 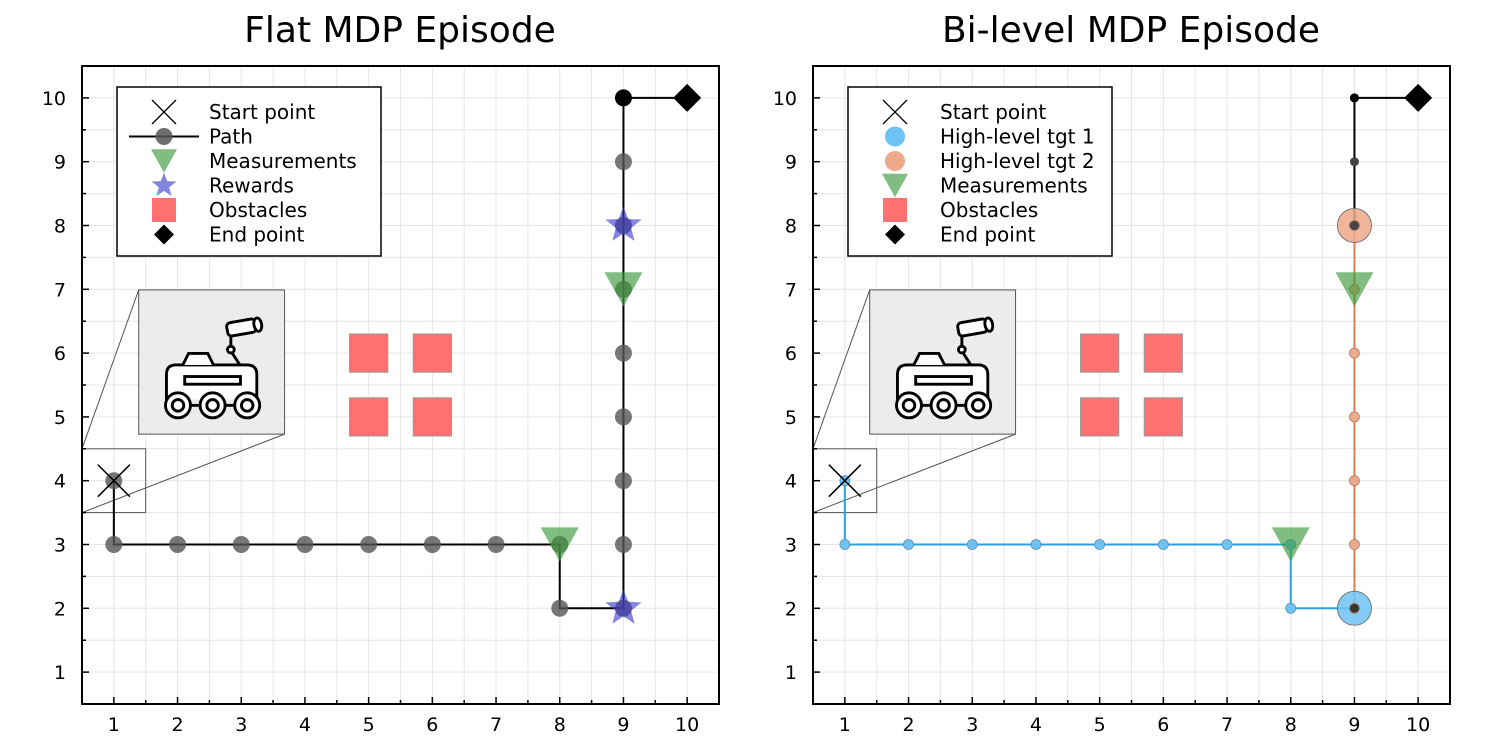 What do you see at coordinates (791, 227) in the screenshot?
I see `y-tick-label: 8` at bounding box center [791, 227].